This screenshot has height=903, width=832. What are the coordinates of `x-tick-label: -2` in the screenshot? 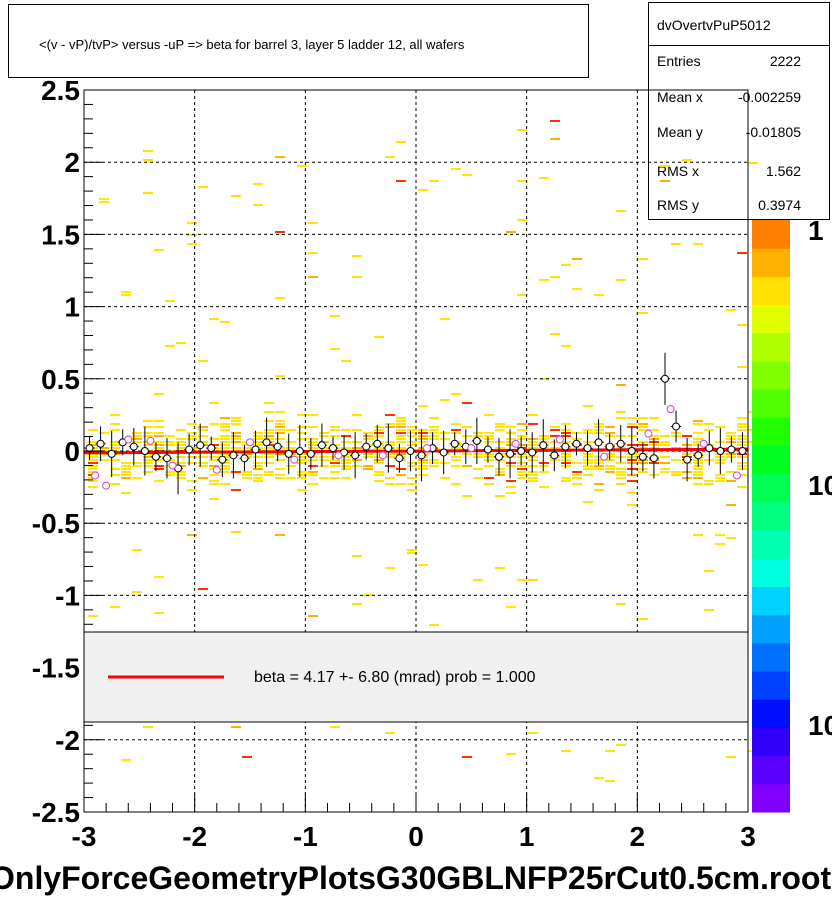 It's located at (194, 836).